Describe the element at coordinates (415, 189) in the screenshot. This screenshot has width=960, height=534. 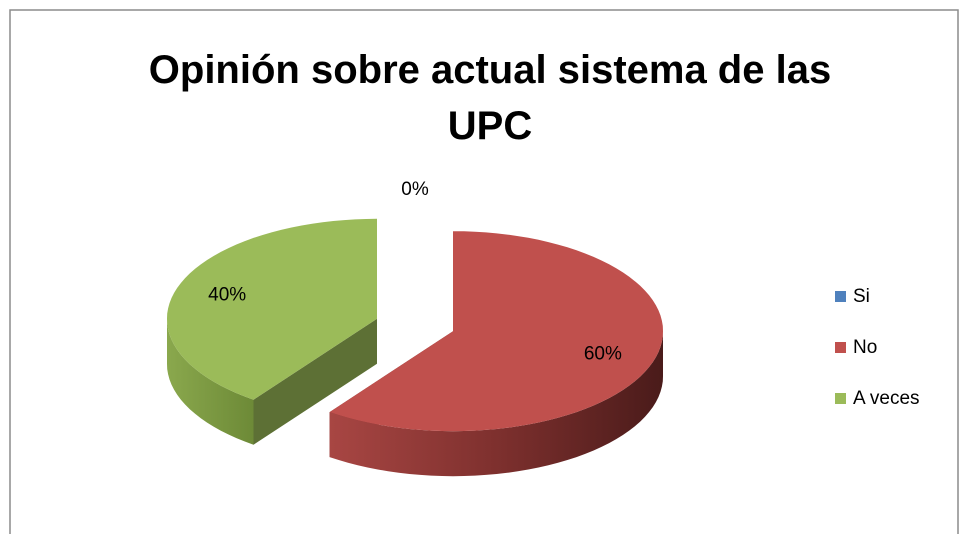
I see `data-label: 0%` at that location.